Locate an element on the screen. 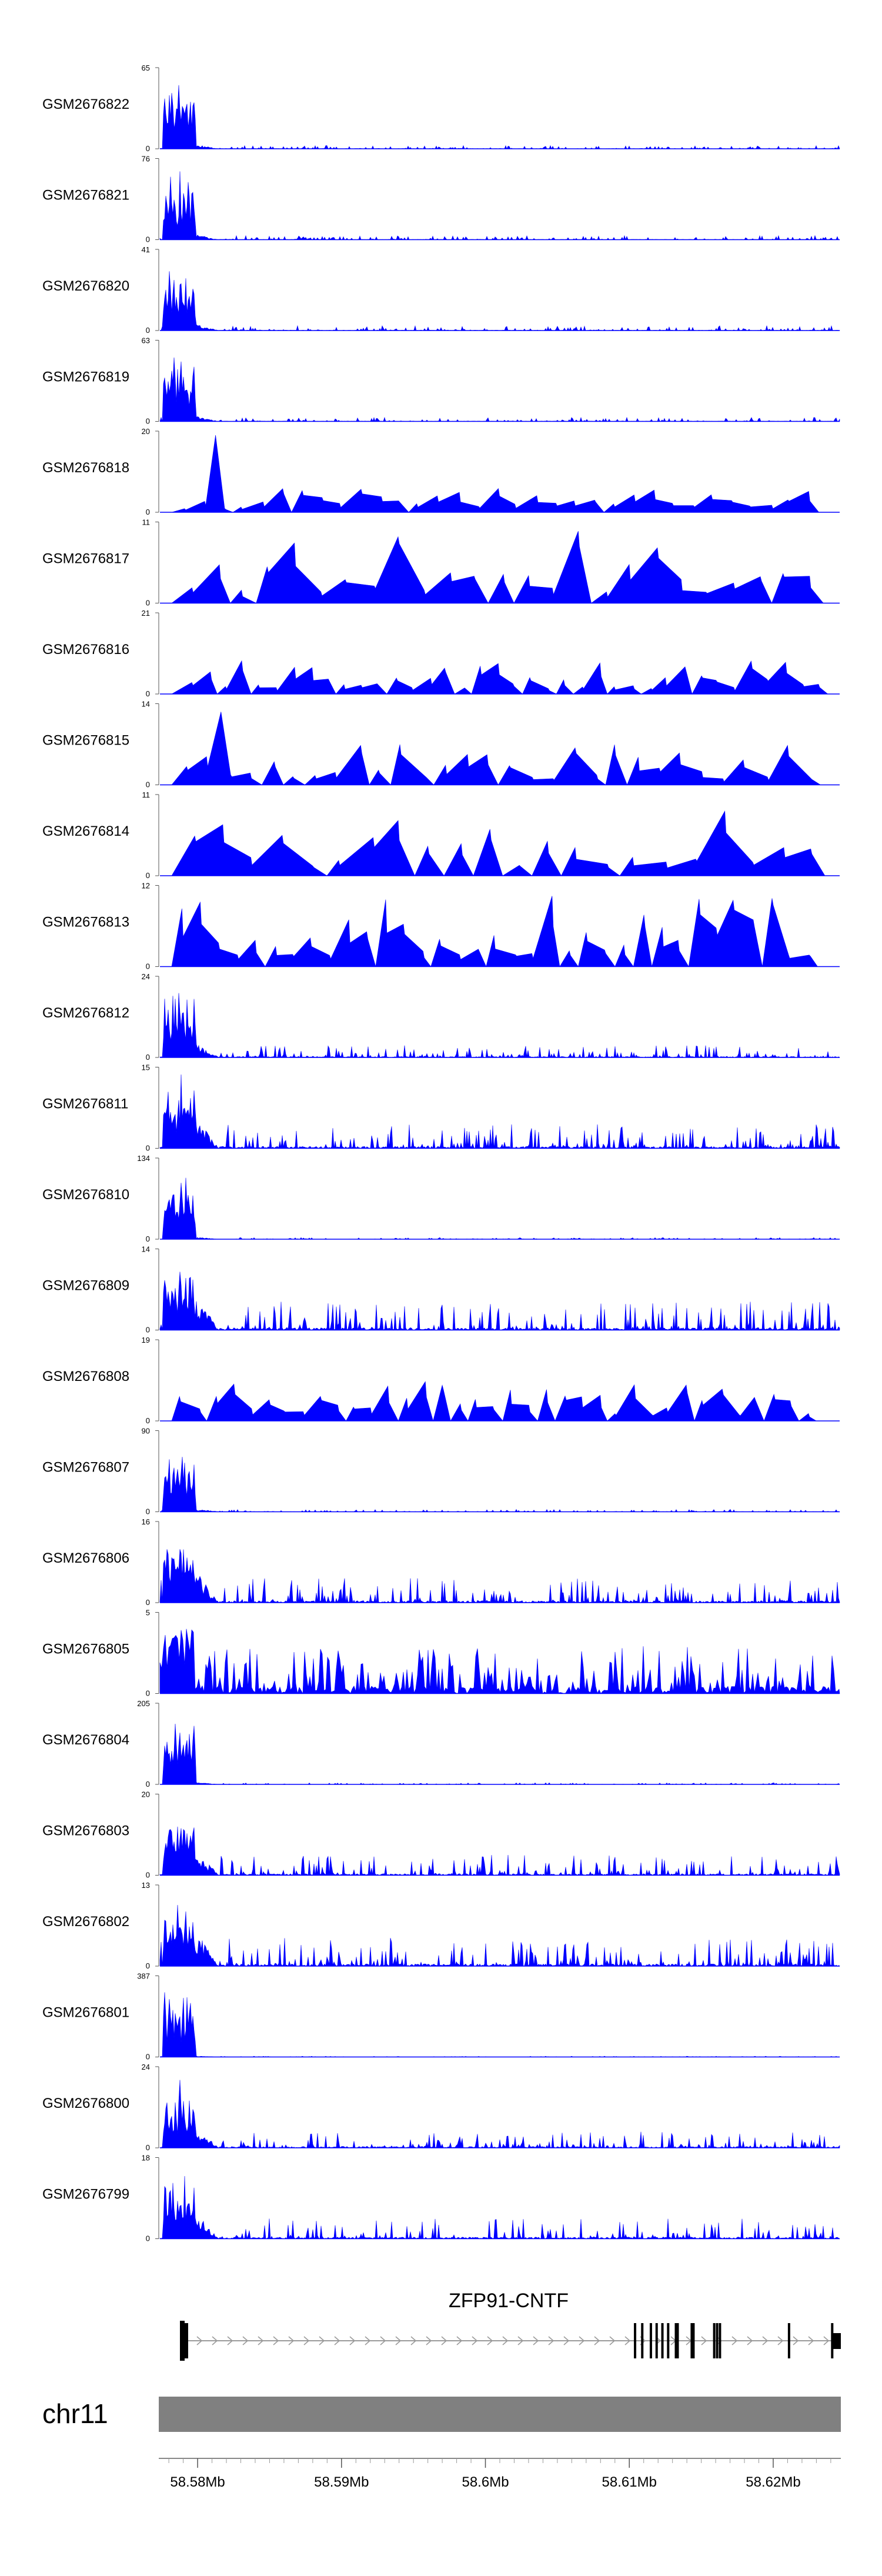 This screenshot has width=882, height=2576. axis-tick-label: 58.6Mb is located at coordinates (485, 2482).